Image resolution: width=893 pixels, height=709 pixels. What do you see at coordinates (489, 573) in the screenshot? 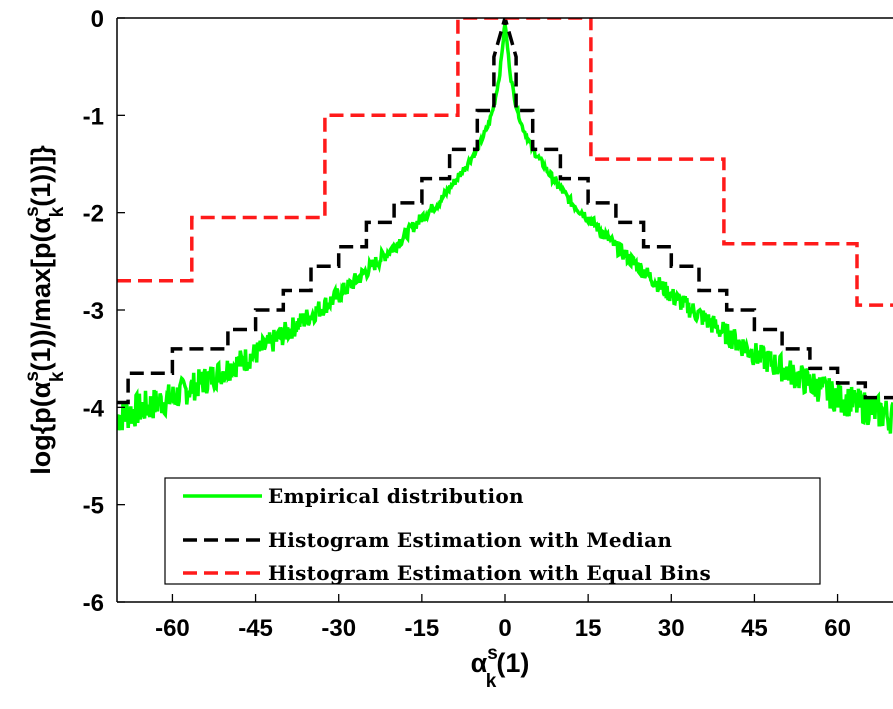
I see `legend-label-equal-bins: Histogram Estimation with Equal Bins` at bounding box center [489, 573].